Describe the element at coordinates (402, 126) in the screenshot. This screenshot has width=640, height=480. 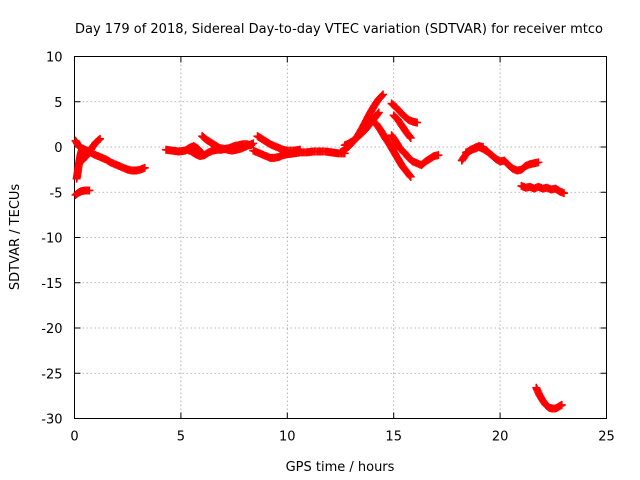
I see `series-s15` at that location.